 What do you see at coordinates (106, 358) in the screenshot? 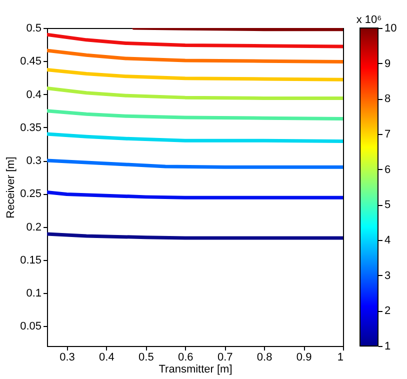
I see `x-tick-label: 0.4` at bounding box center [106, 358].